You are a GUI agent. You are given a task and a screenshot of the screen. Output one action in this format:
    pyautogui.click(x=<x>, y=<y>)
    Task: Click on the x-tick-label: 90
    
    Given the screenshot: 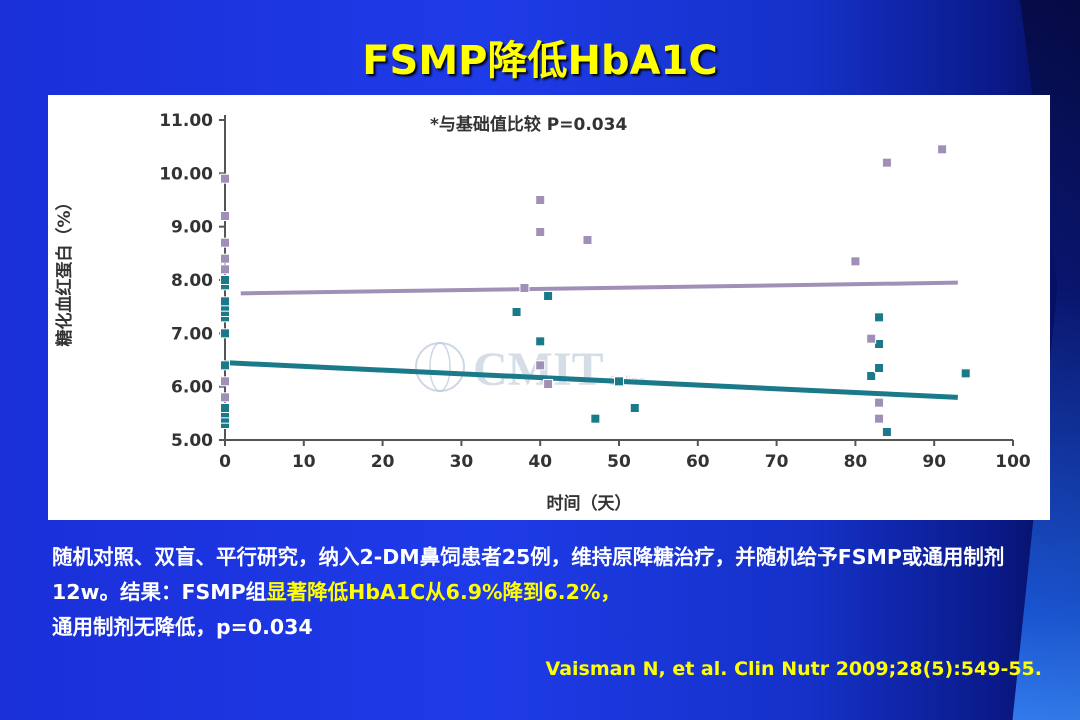 What is the action you would take?
    pyautogui.click(x=934, y=462)
    